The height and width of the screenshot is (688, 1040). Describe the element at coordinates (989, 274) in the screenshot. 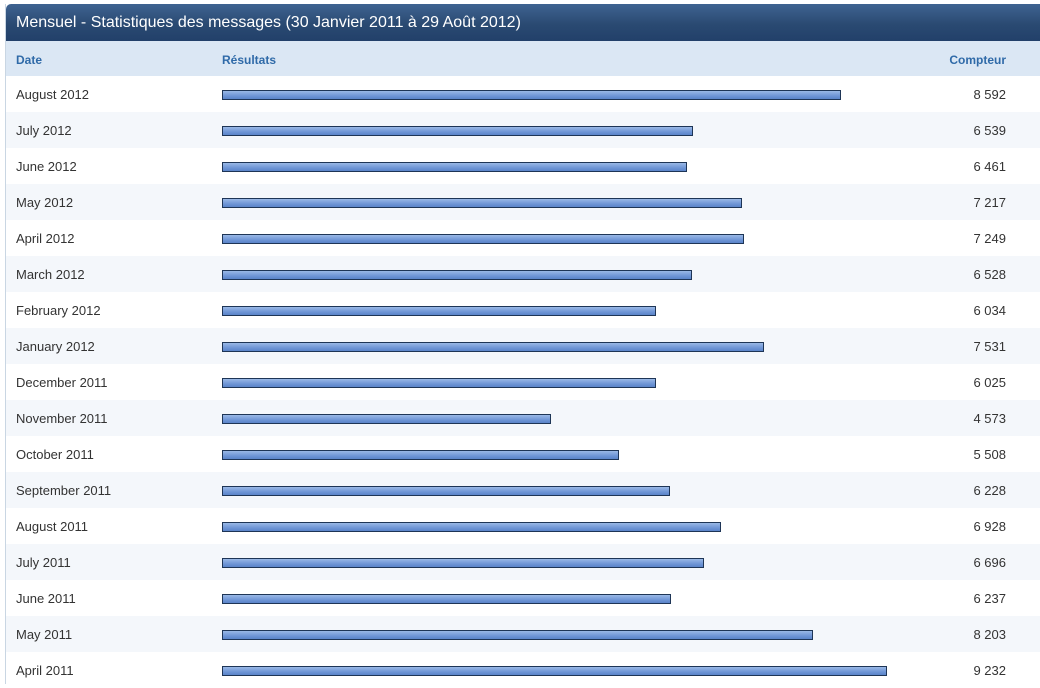

I see `row-count: 6 528` at that location.